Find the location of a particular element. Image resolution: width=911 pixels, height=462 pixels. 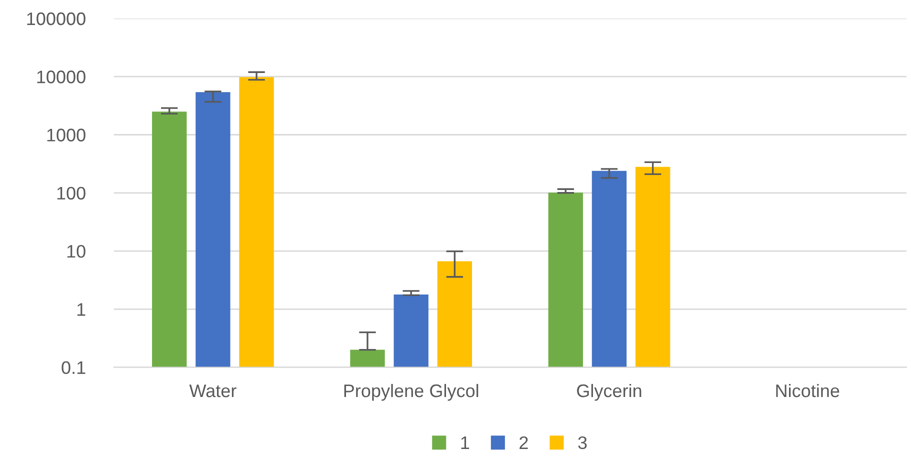

y-tick-label: 0.1 is located at coordinates (74, 367).